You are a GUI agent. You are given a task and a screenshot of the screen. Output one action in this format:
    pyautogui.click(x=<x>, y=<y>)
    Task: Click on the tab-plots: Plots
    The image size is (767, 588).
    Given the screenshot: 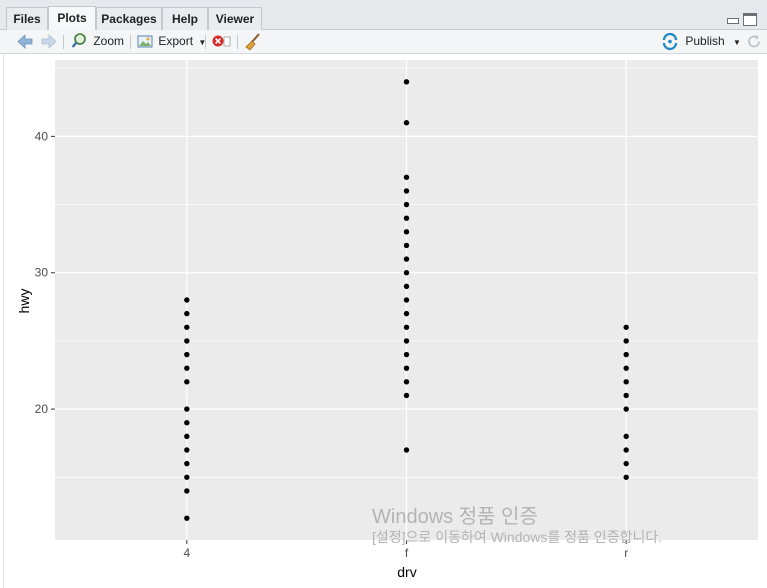 What is the action you would take?
    pyautogui.click(x=72, y=18)
    